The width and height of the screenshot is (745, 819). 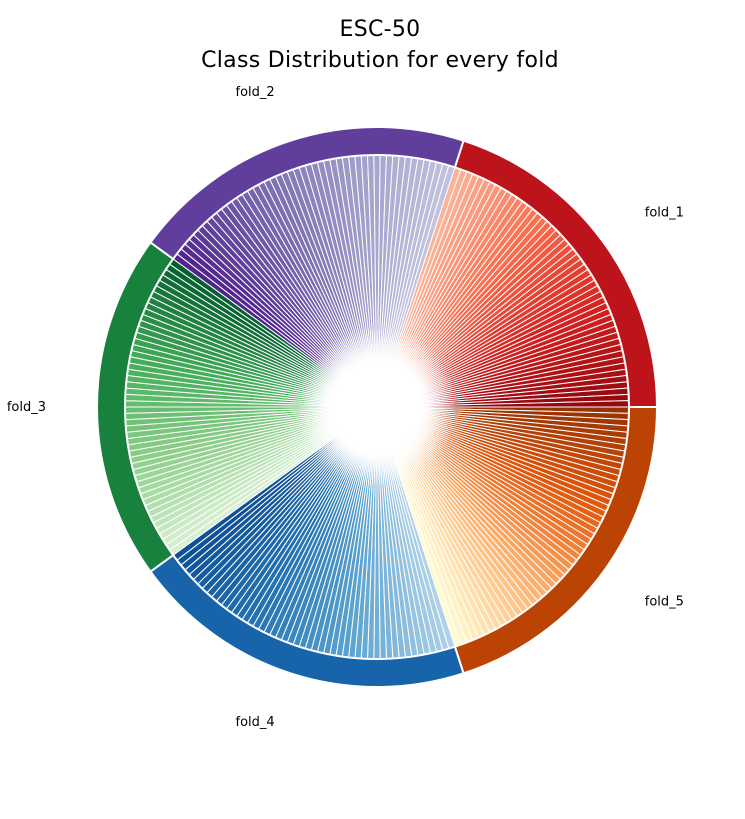 I want to click on chart-subtitle: Class Distribution for every fold, so click(x=380, y=60).